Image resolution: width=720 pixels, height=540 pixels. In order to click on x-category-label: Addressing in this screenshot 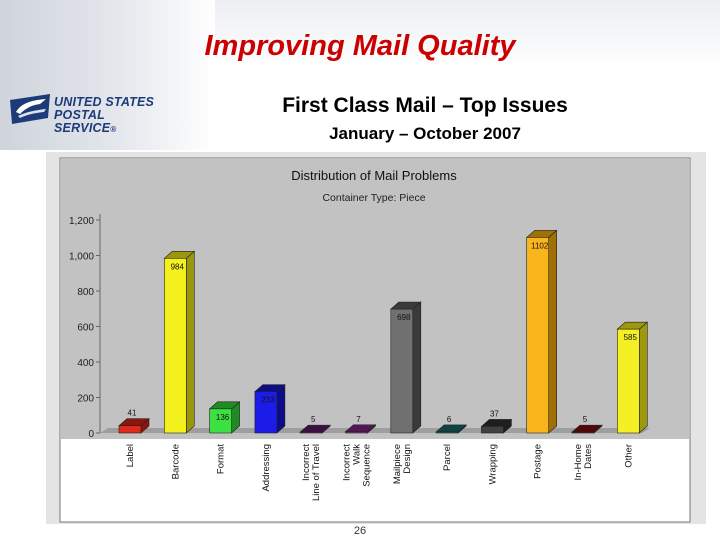, I will do `click(266, 468)`.